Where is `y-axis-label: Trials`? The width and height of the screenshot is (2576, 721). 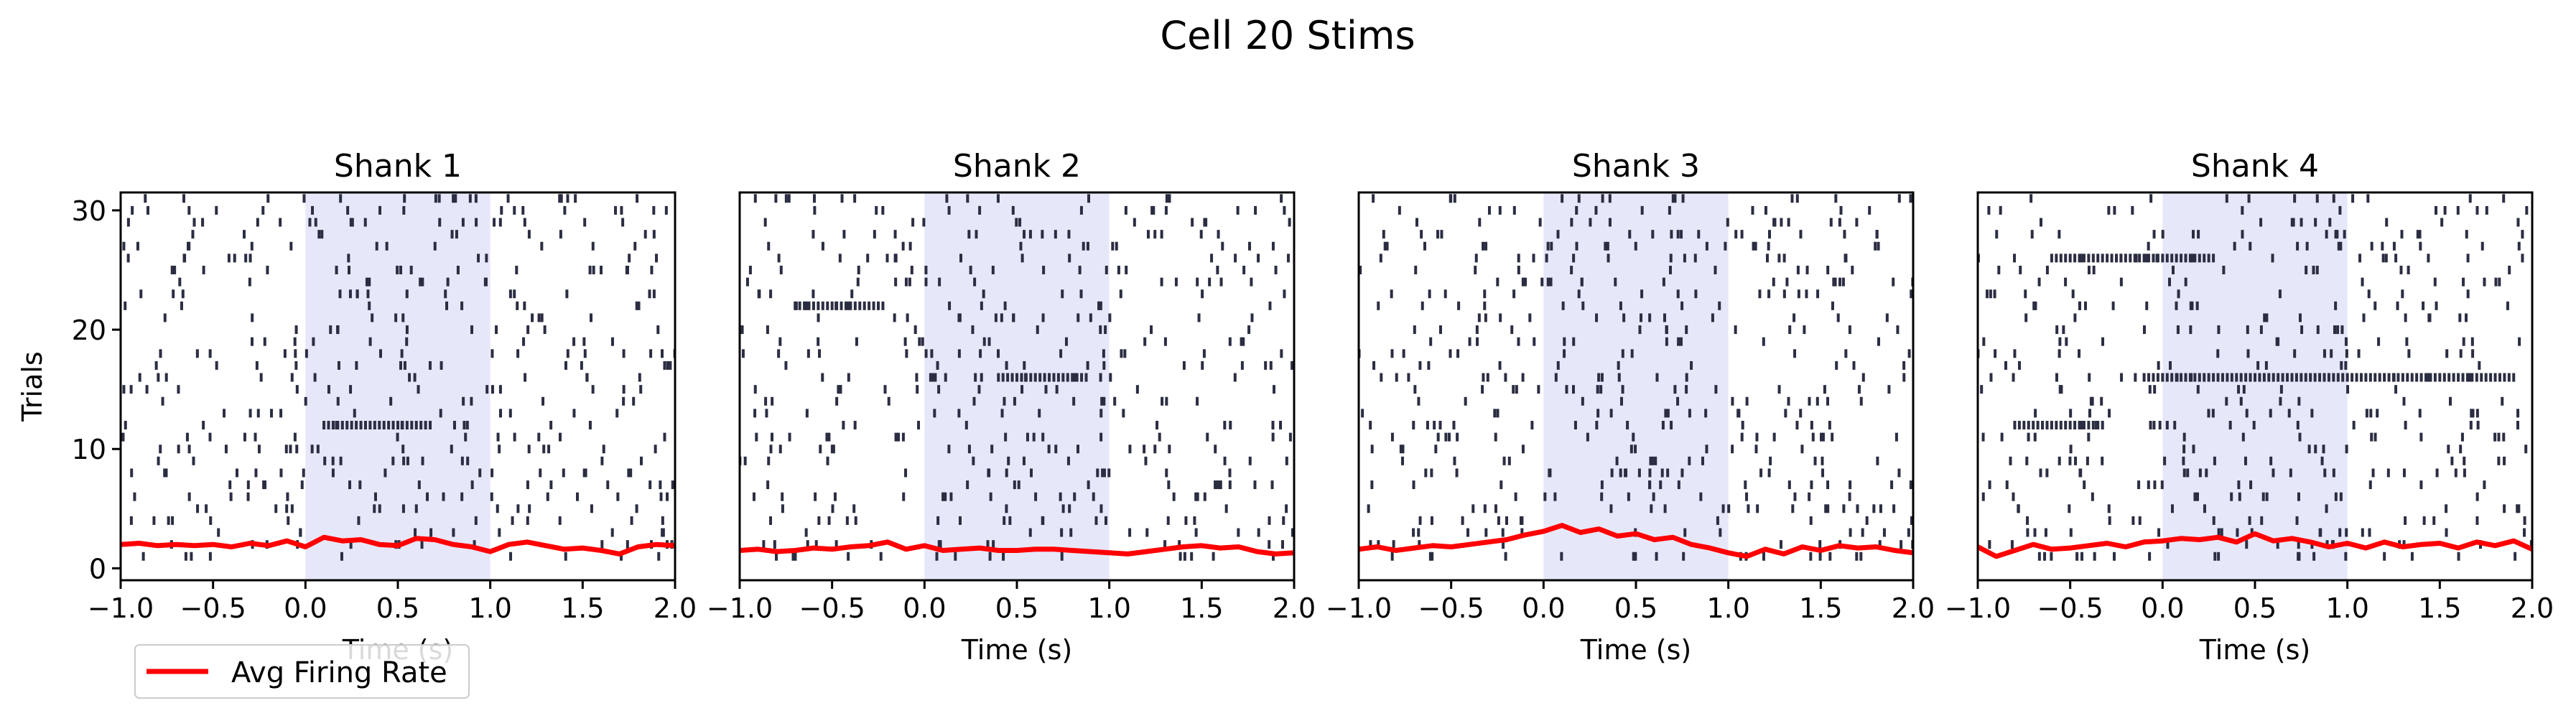
y-axis-label: Trials is located at coordinates (32, 387).